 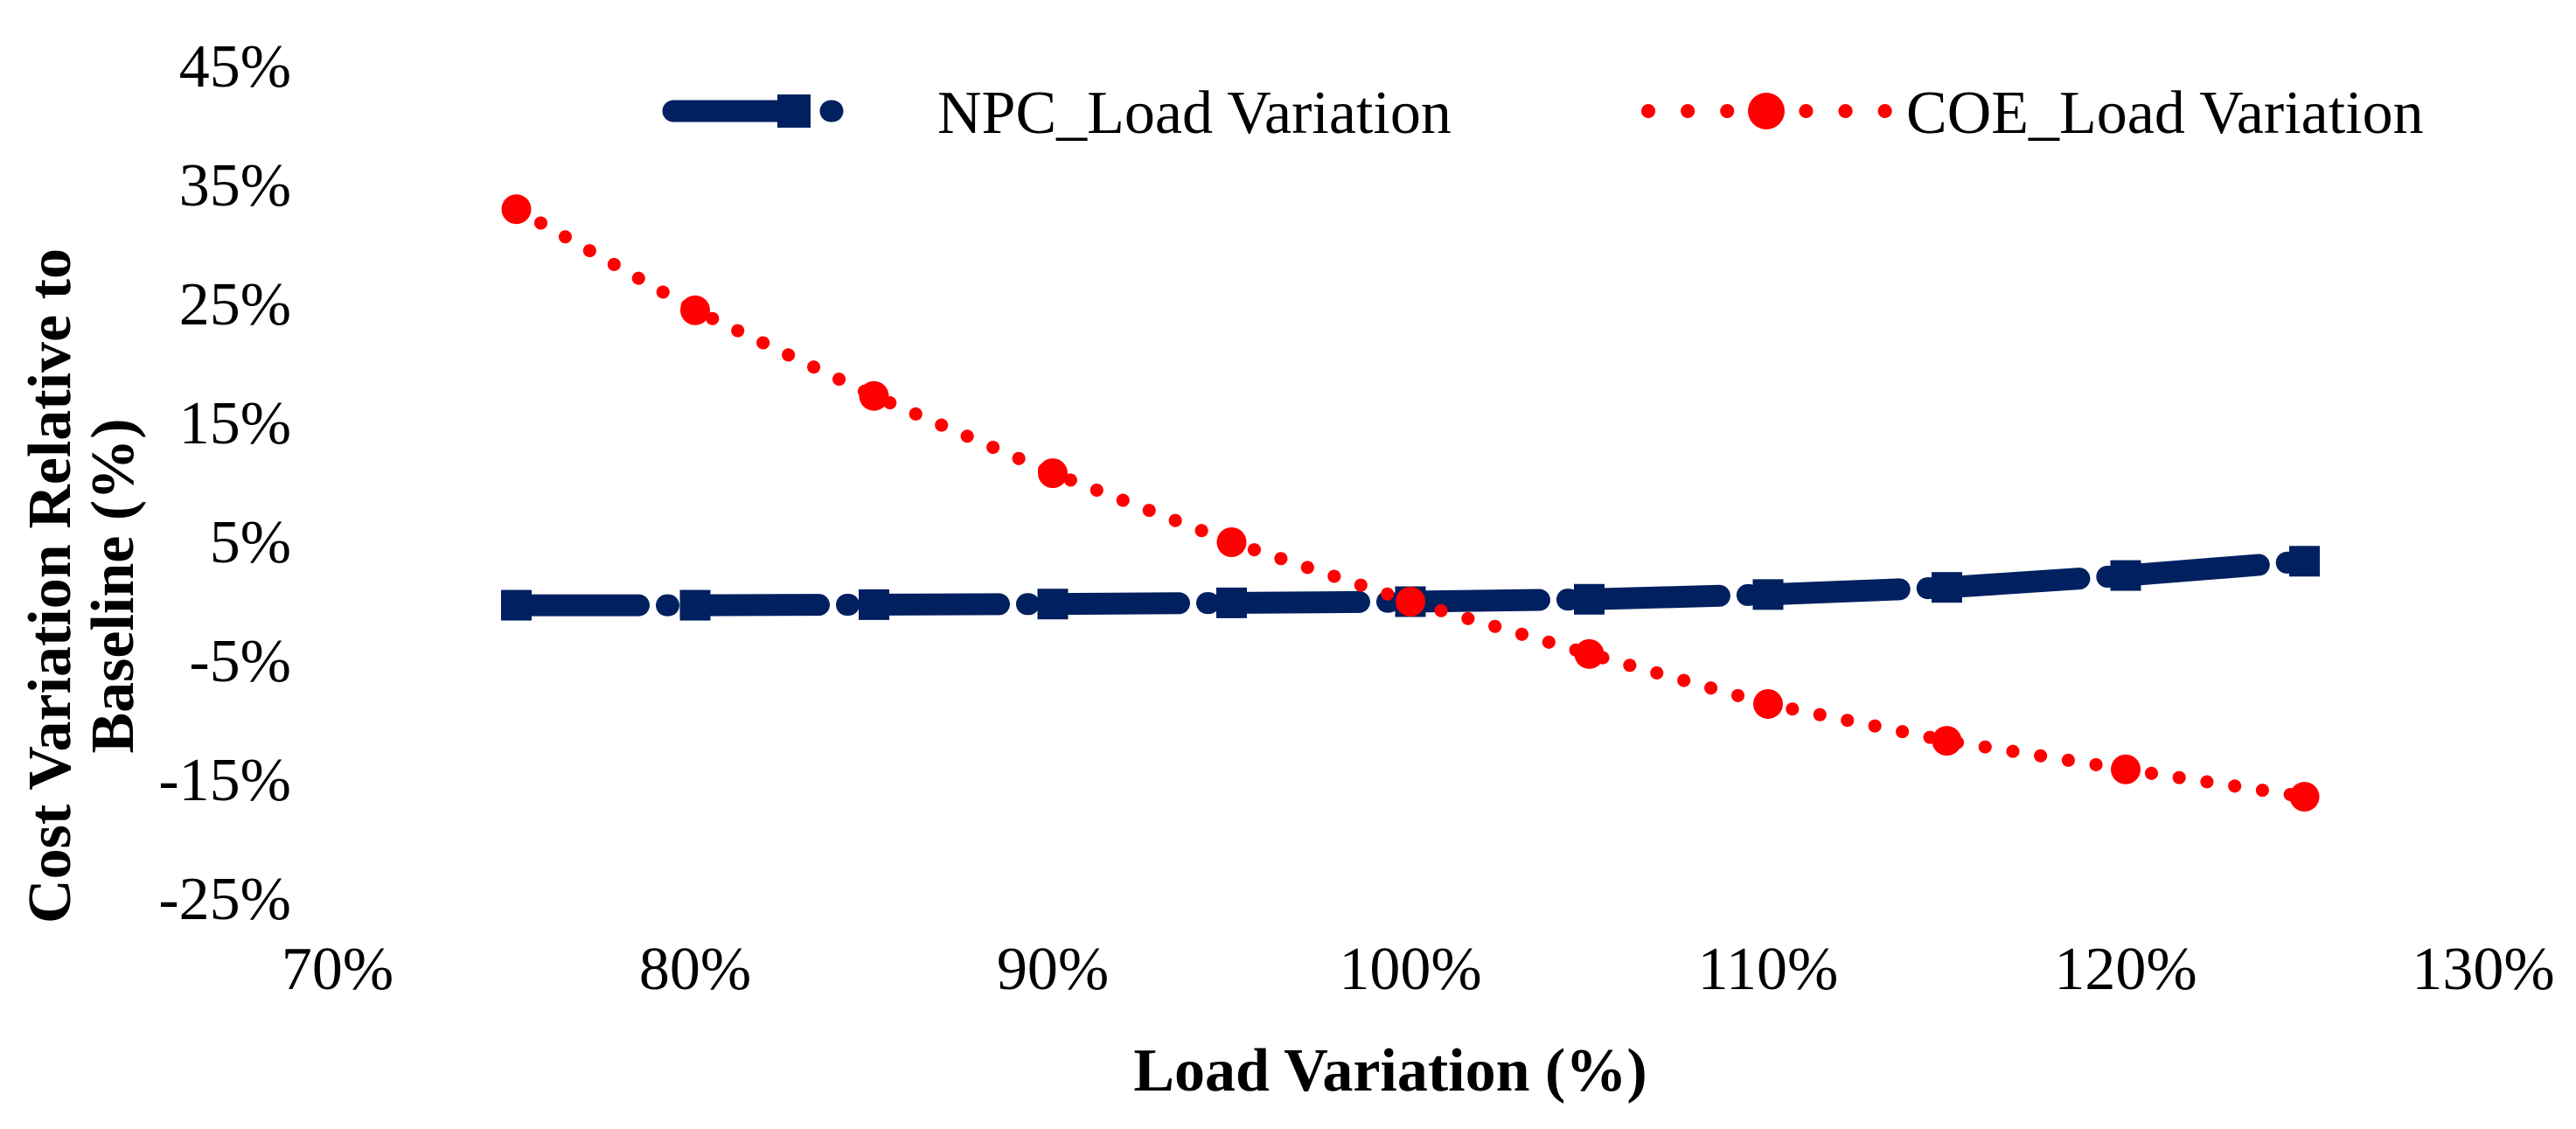 I want to click on x-axis-title: Load Variation (%), so click(x=1390, y=1071).